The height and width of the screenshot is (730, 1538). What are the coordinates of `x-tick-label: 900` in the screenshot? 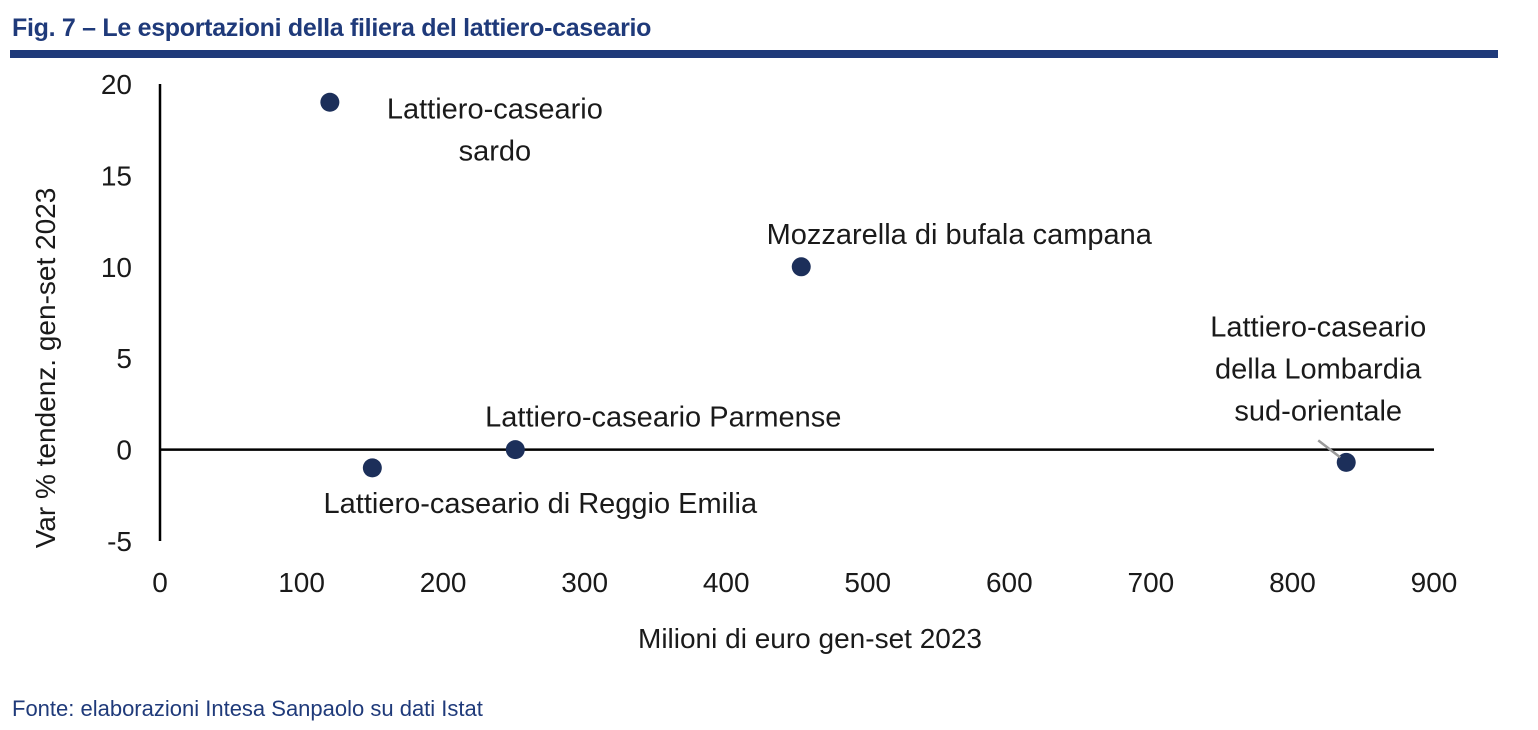 It's located at (1434, 582).